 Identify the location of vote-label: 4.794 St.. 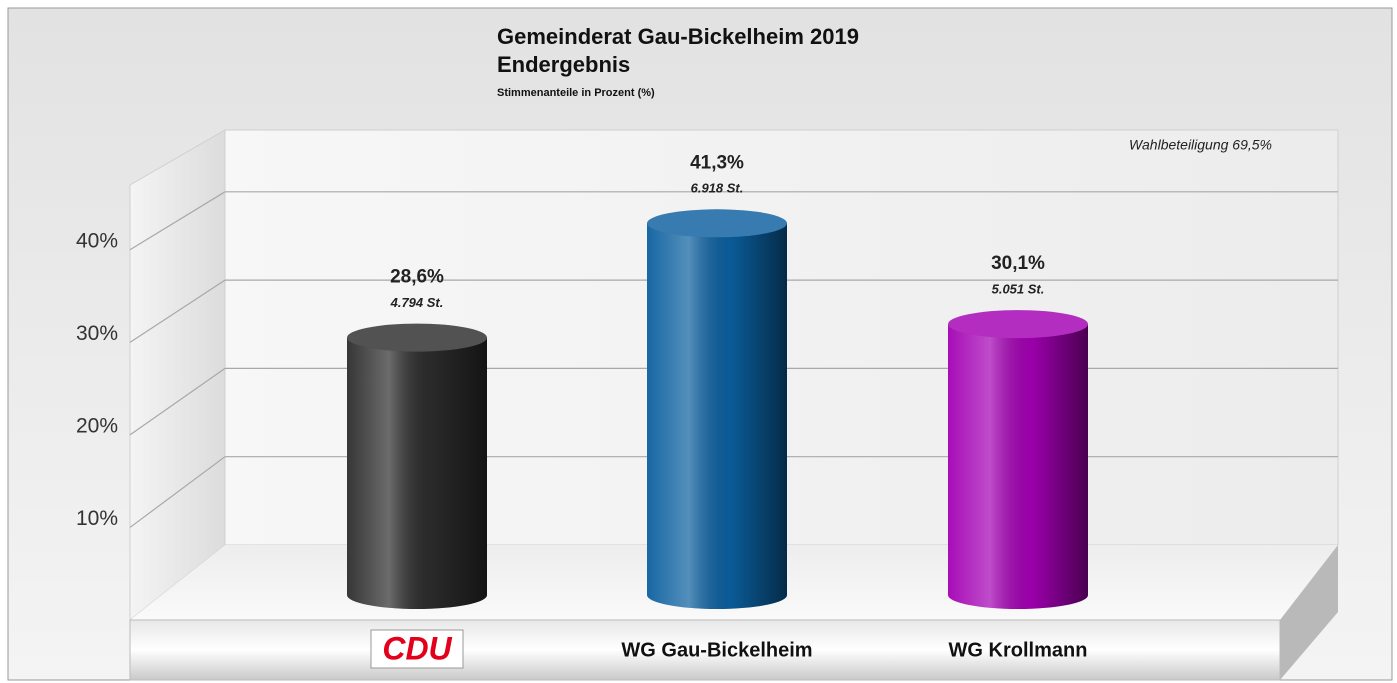
(417, 302).